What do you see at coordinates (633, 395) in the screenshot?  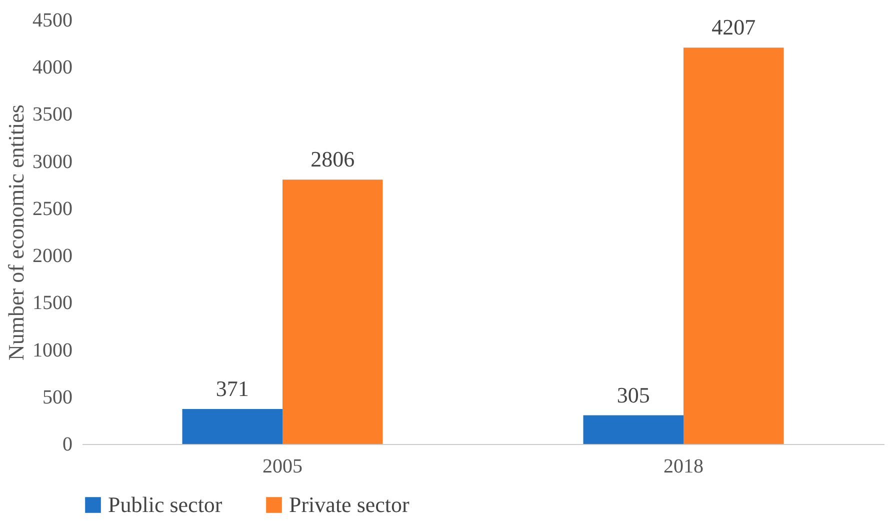 I see `data-label: 305` at bounding box center [633, 395].